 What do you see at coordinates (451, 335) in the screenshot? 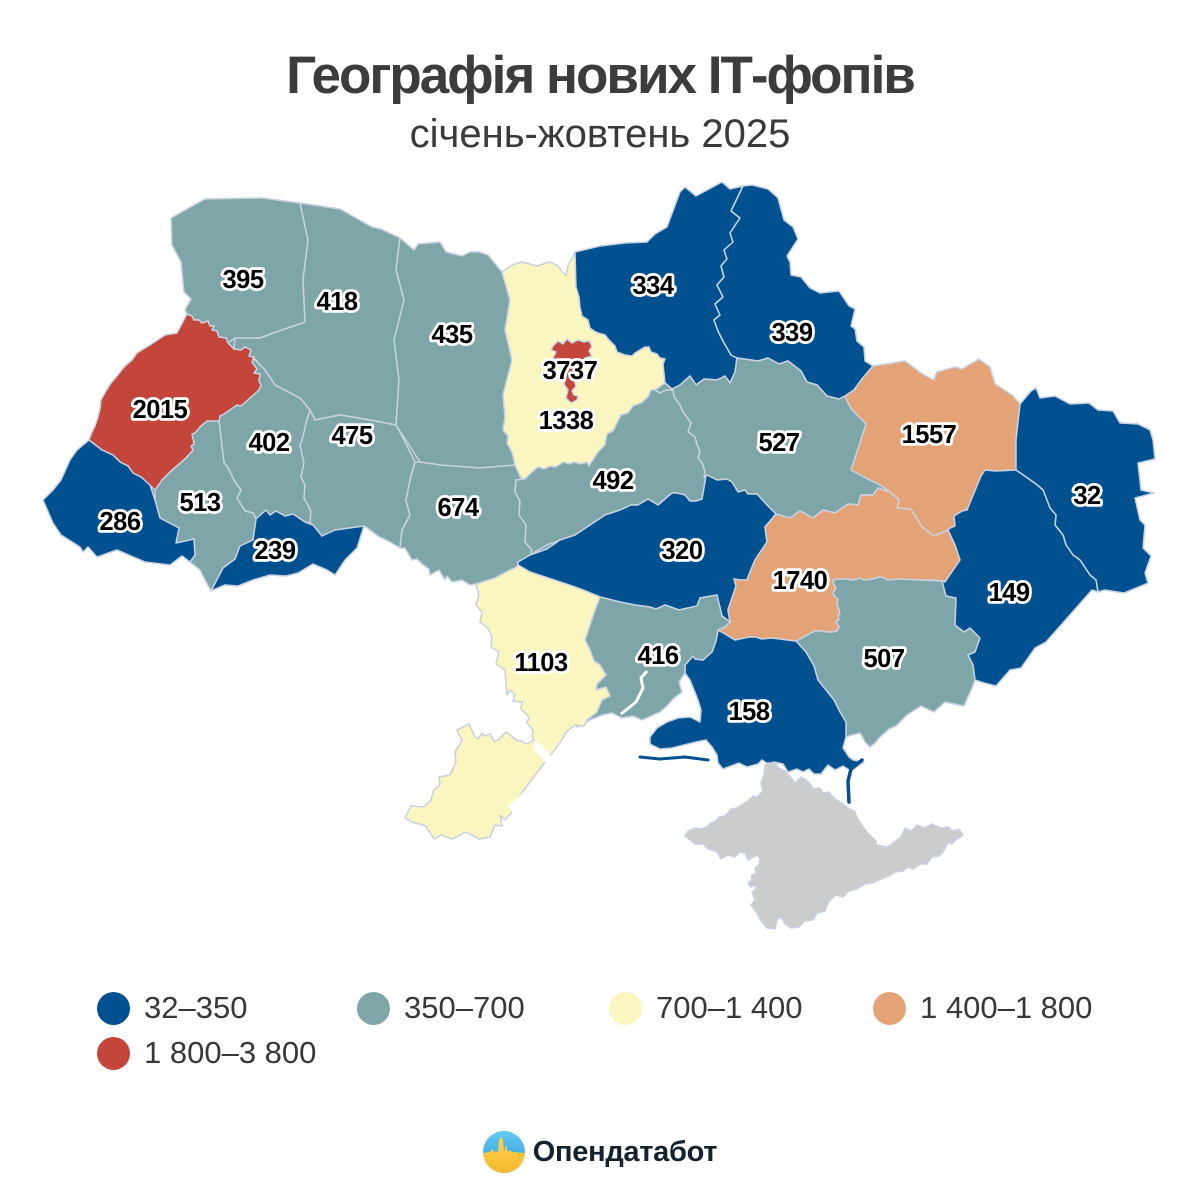
I see `svg-text: 435` at bounding box center [451, 335].